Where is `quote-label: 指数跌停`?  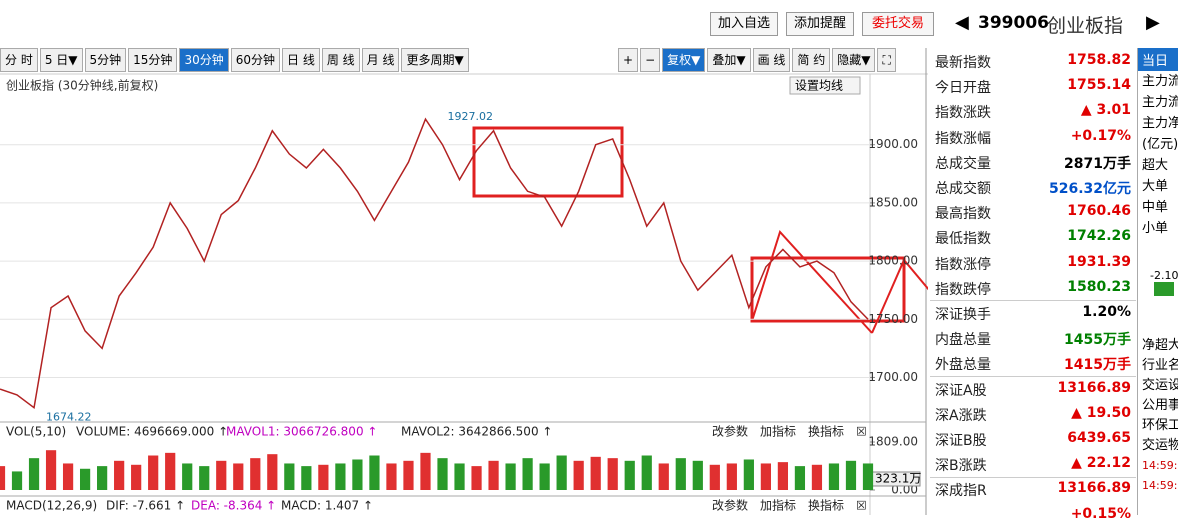
quote-label: 指数跌停 is located at coordinates (963, 289).